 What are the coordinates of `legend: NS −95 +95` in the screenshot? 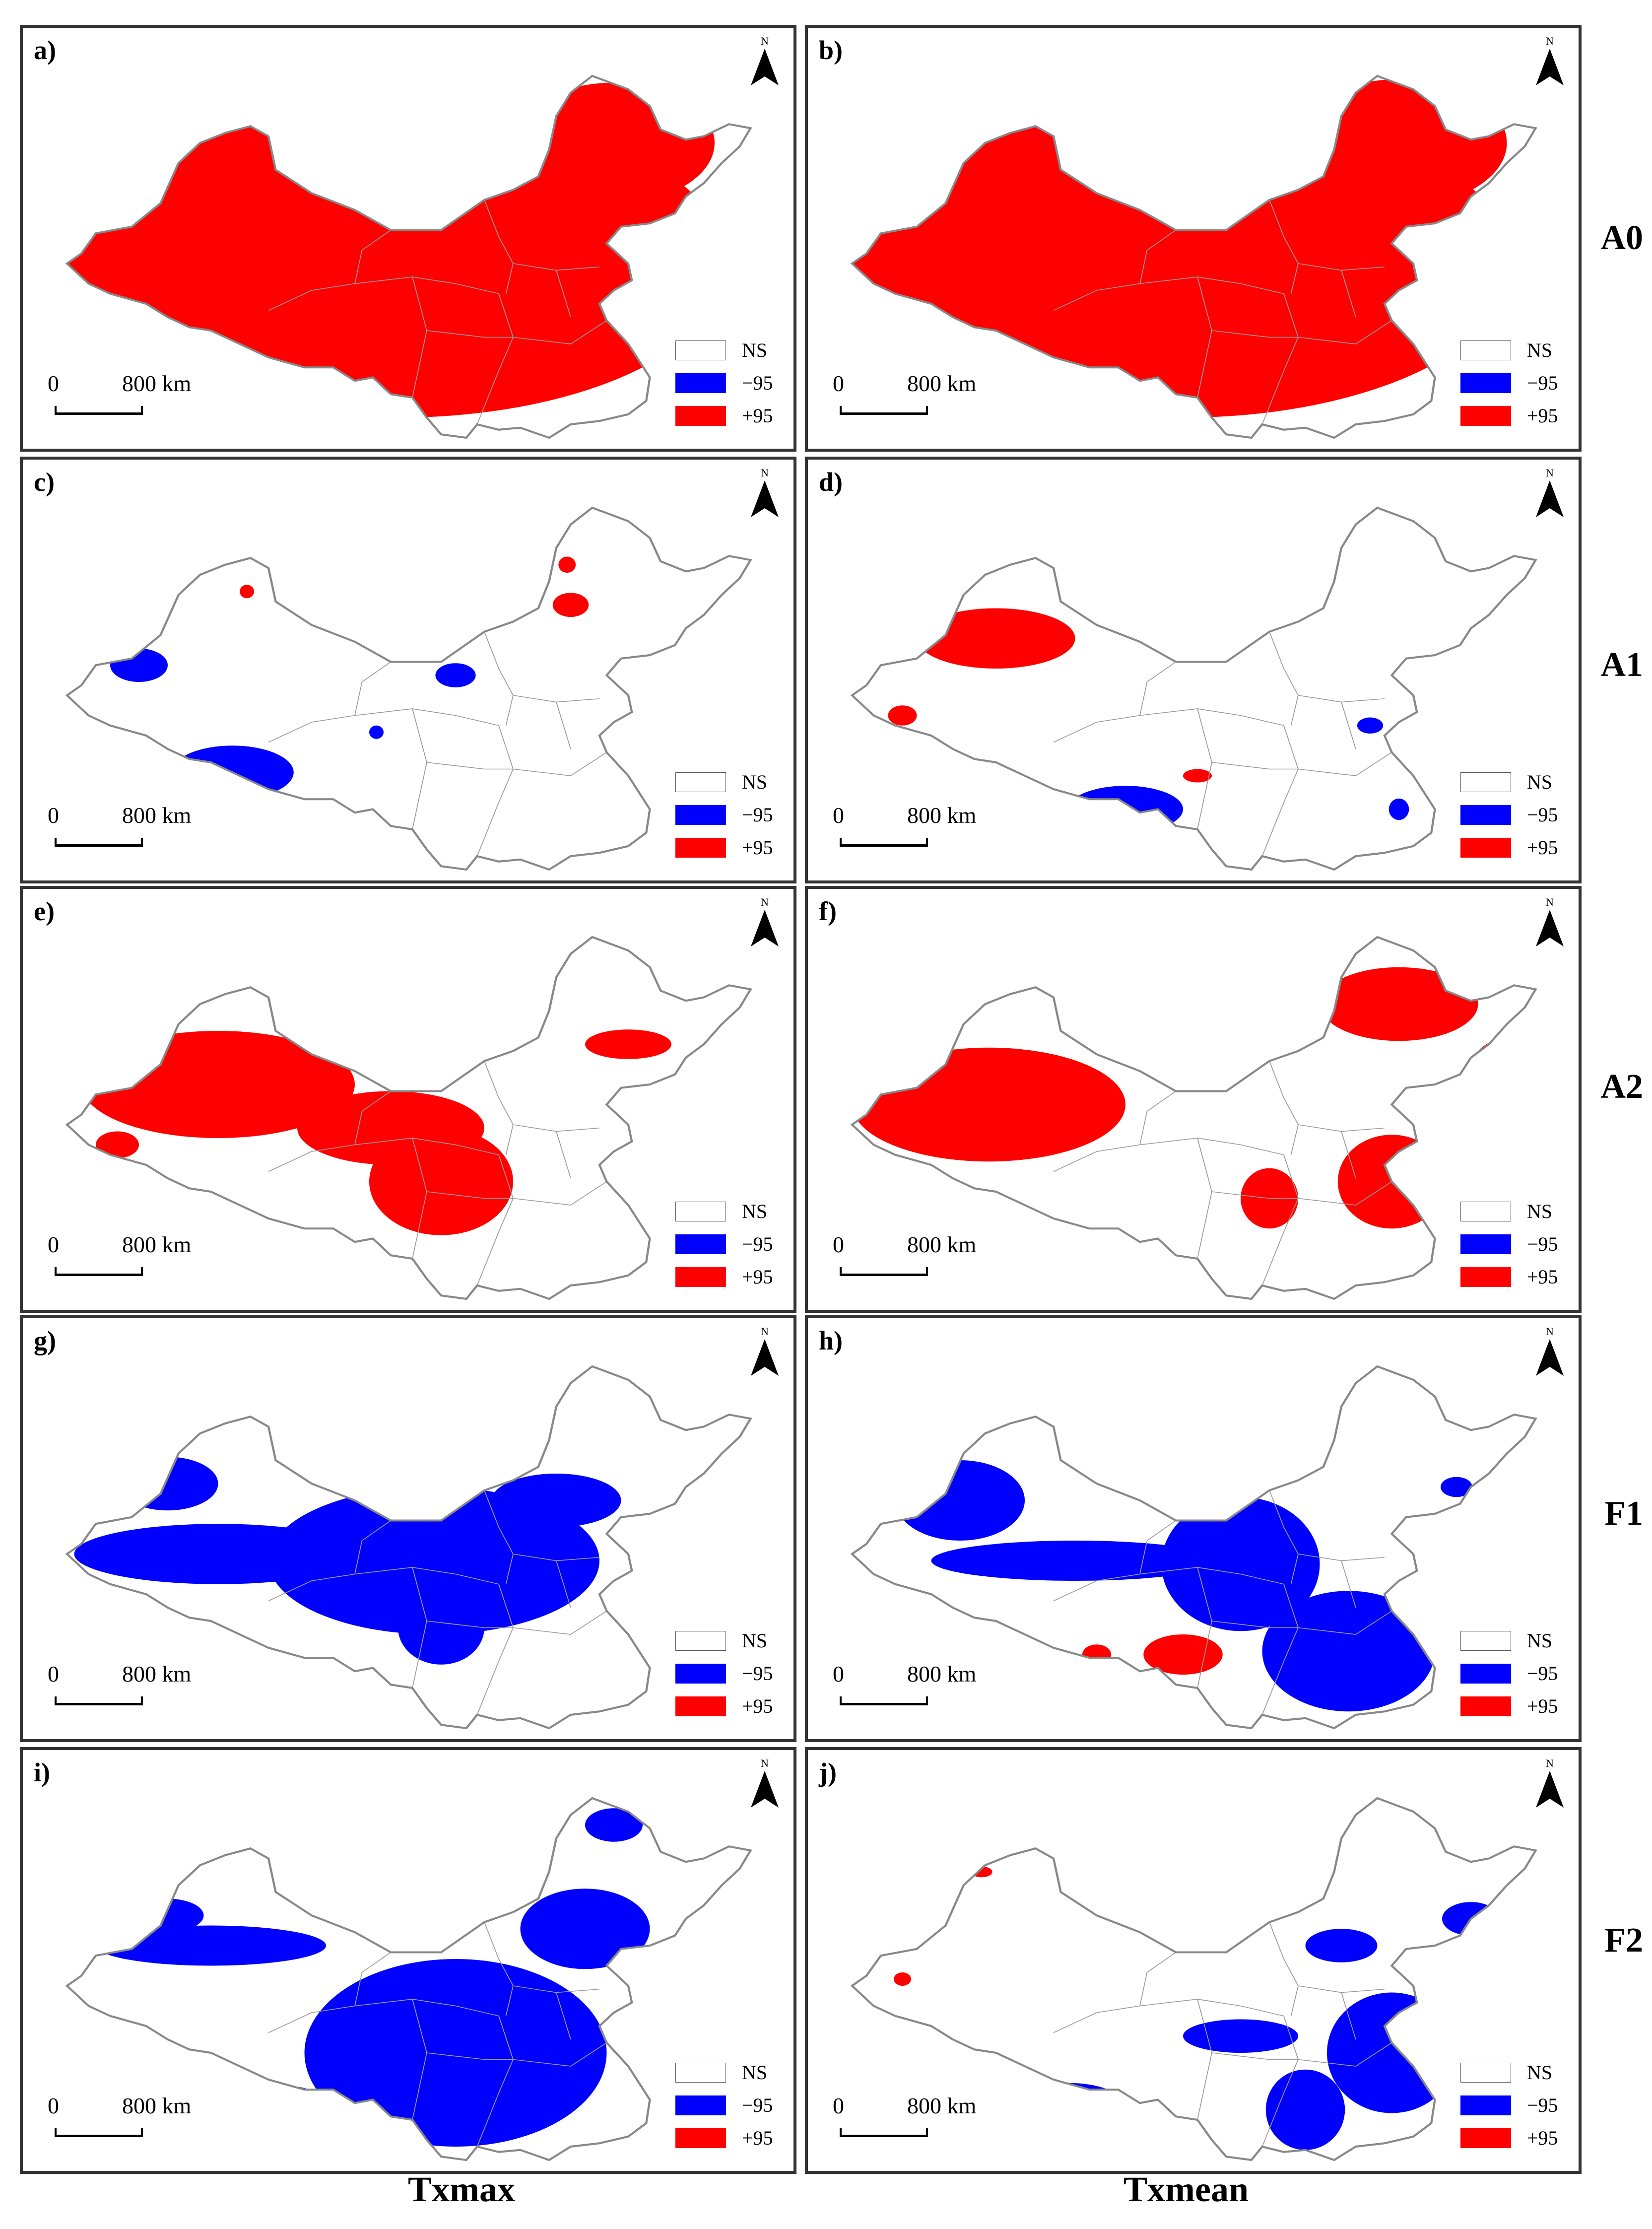 It's located at (1515, 817).